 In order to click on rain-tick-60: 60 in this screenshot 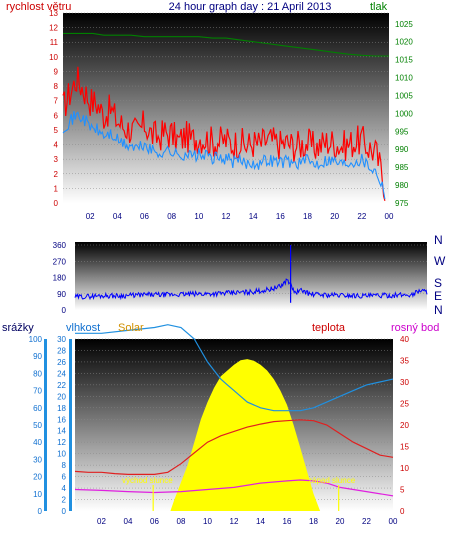, I will do `click(37, 408)`.